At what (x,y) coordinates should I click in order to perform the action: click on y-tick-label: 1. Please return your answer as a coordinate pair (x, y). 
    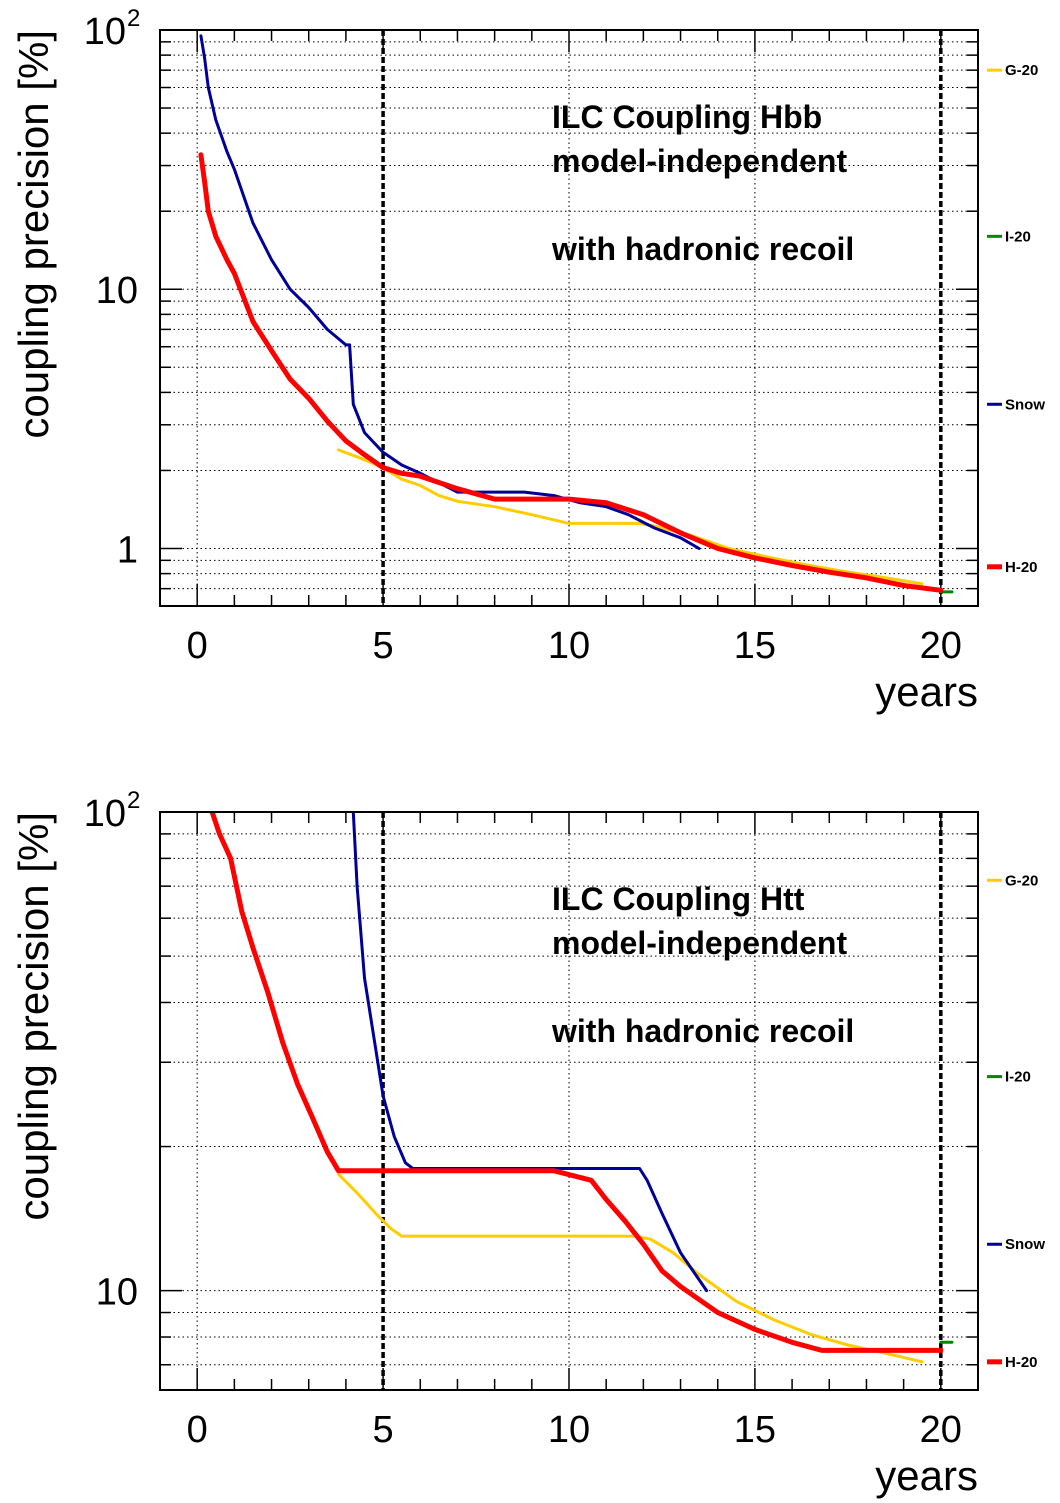
    Looking at the image, I should click on (127, 550).